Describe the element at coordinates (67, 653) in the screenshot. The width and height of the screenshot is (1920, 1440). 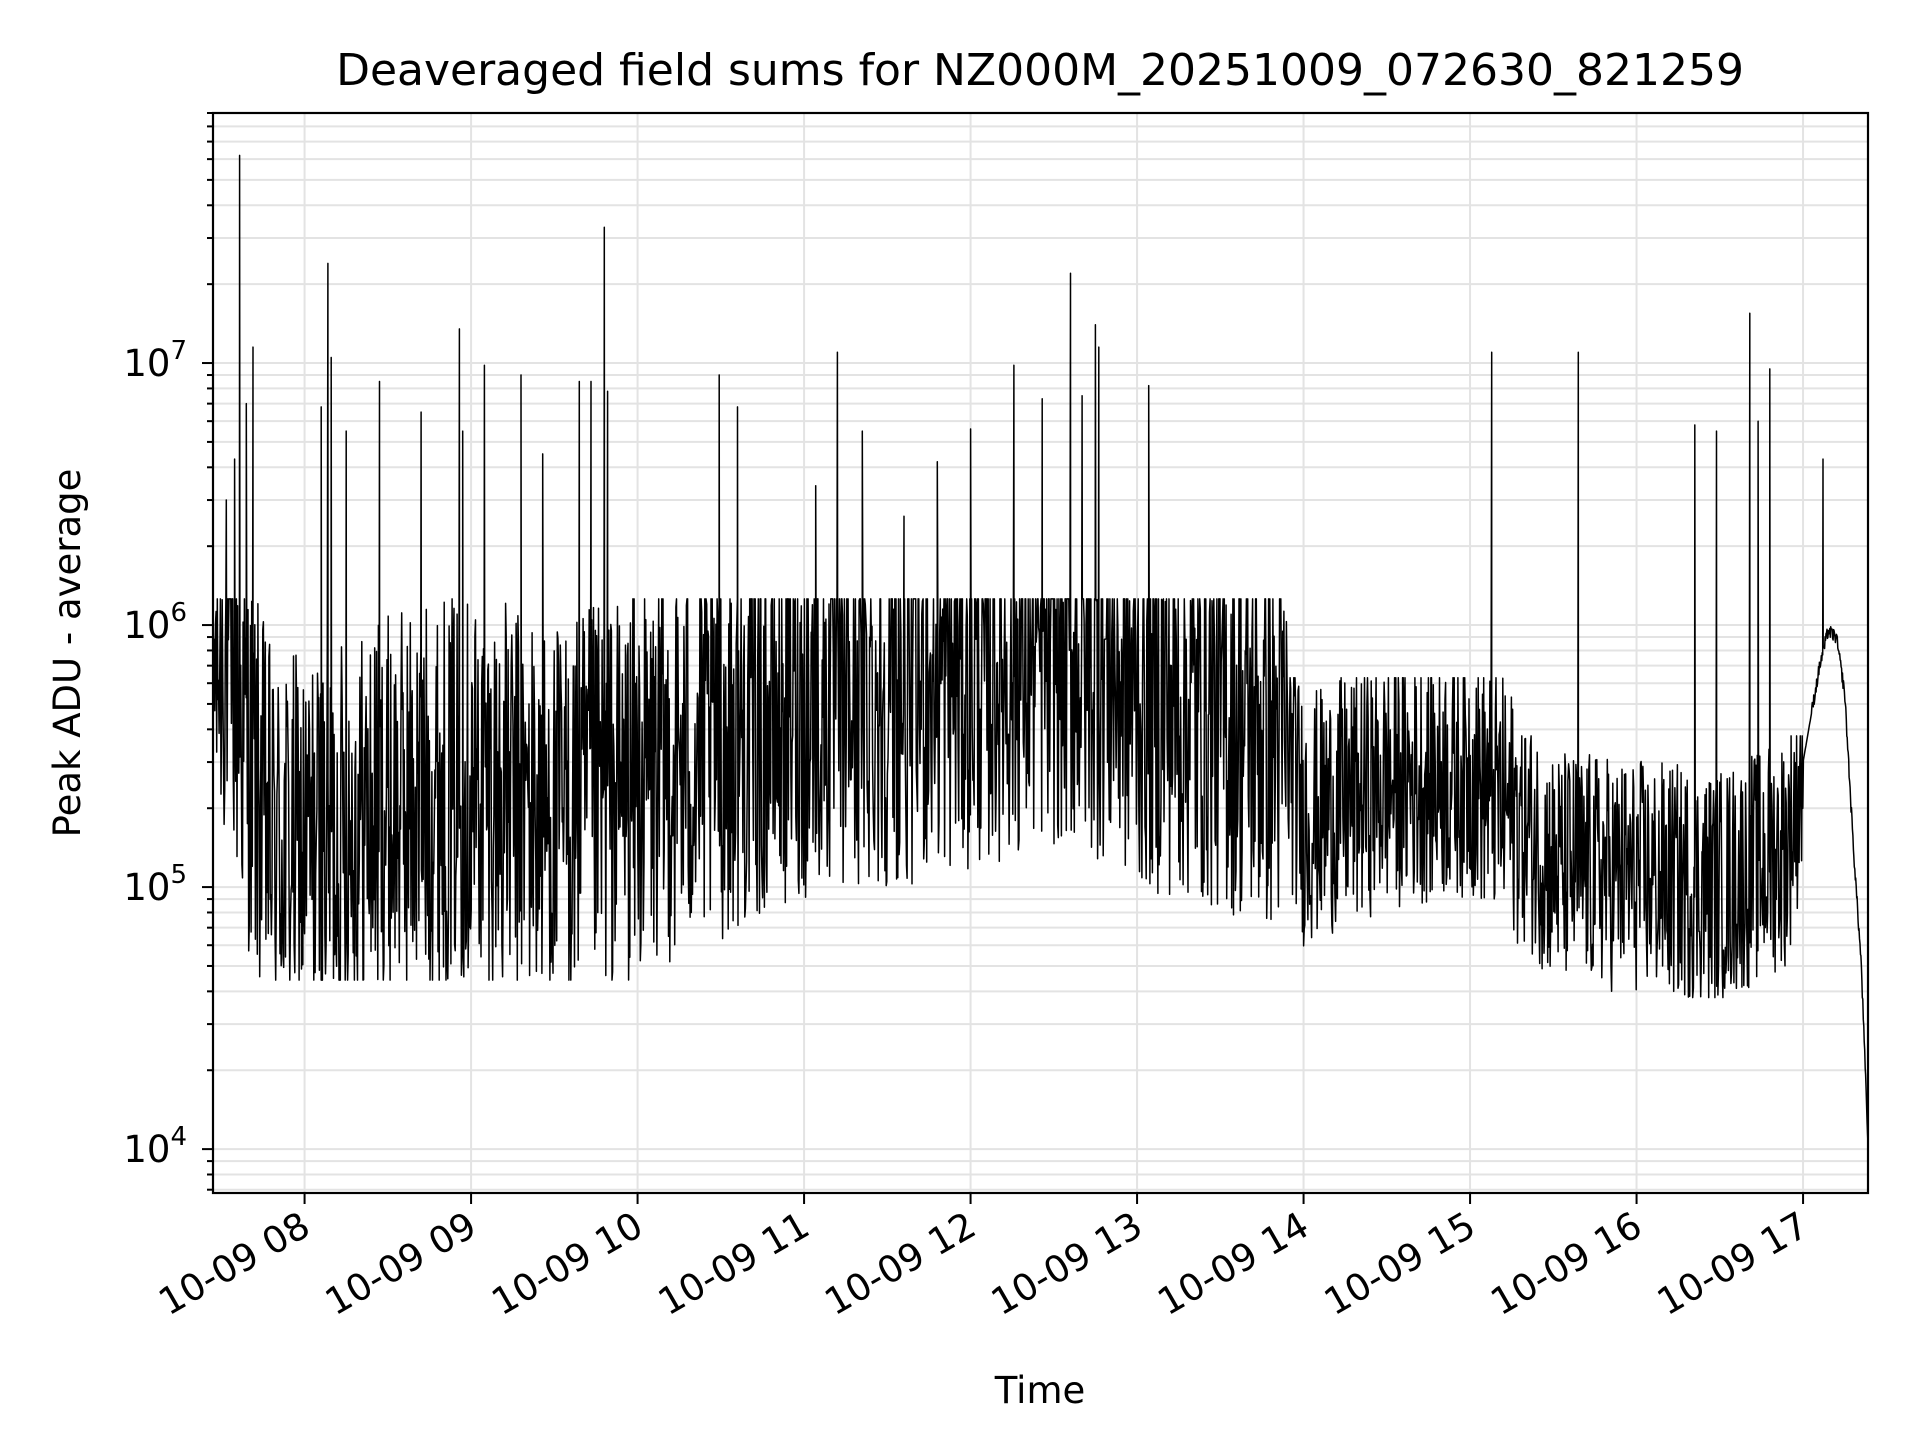
I see `y-axis-label: Peak ADU - average` at that location.